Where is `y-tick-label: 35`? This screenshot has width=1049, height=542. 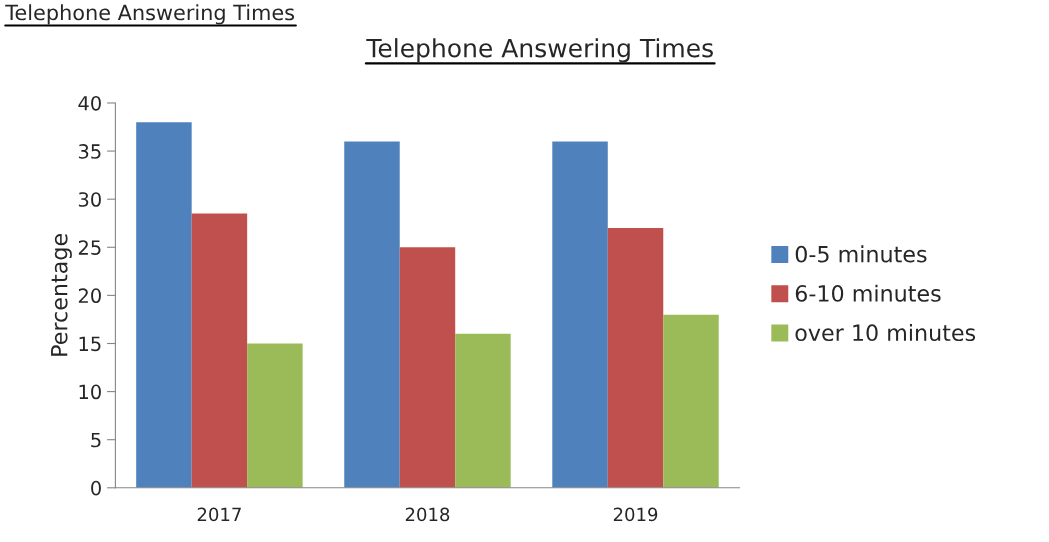 y-tick-label: 35 is located at coordinates (89, 151).